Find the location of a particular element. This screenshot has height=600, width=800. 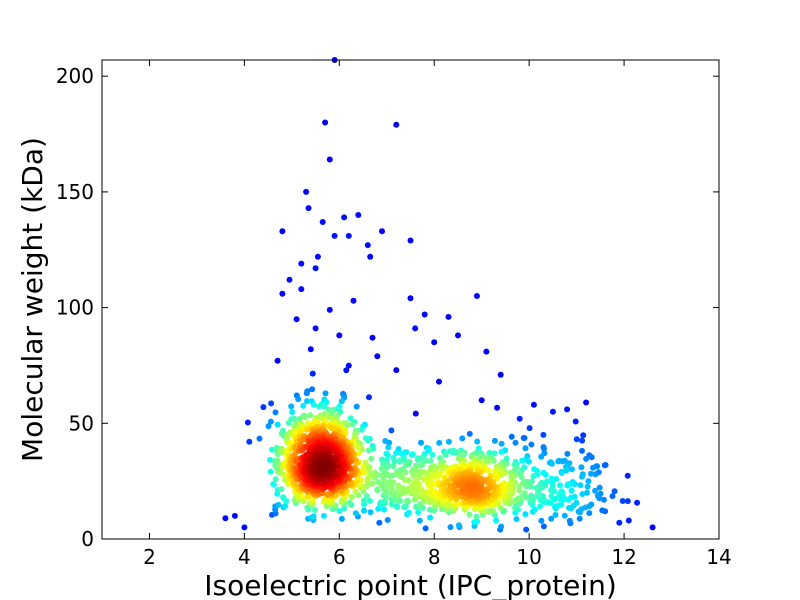

x-axis-title: Isoelectric point (IPC_protein) is located at coordinates (410, 584).